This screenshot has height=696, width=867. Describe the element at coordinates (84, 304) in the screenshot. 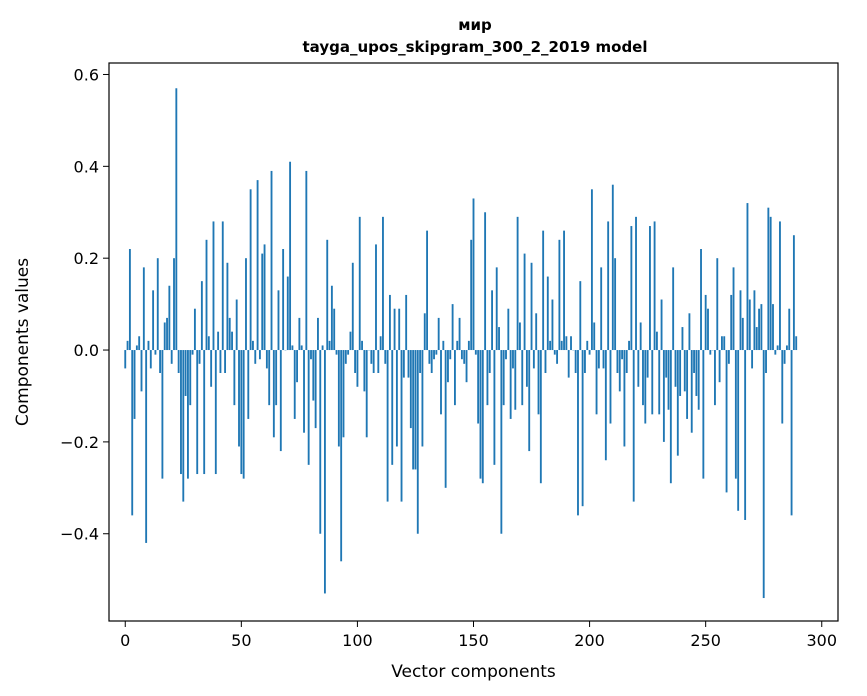

I see `y-axis: −0.4 −0.2 0.0 0.2 0.4 0.6` at that location.